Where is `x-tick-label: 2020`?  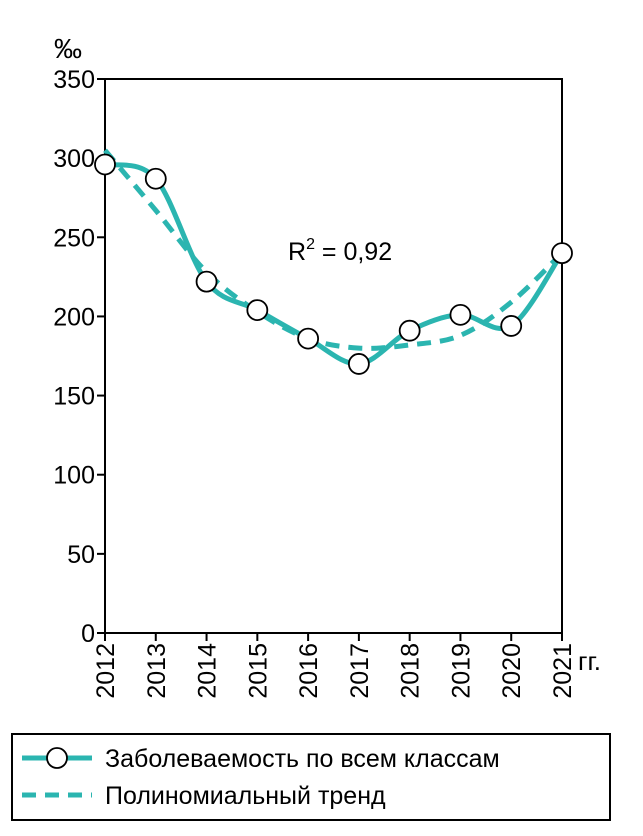 x-tick-label: 2020 is located at coordinates (512, 671).